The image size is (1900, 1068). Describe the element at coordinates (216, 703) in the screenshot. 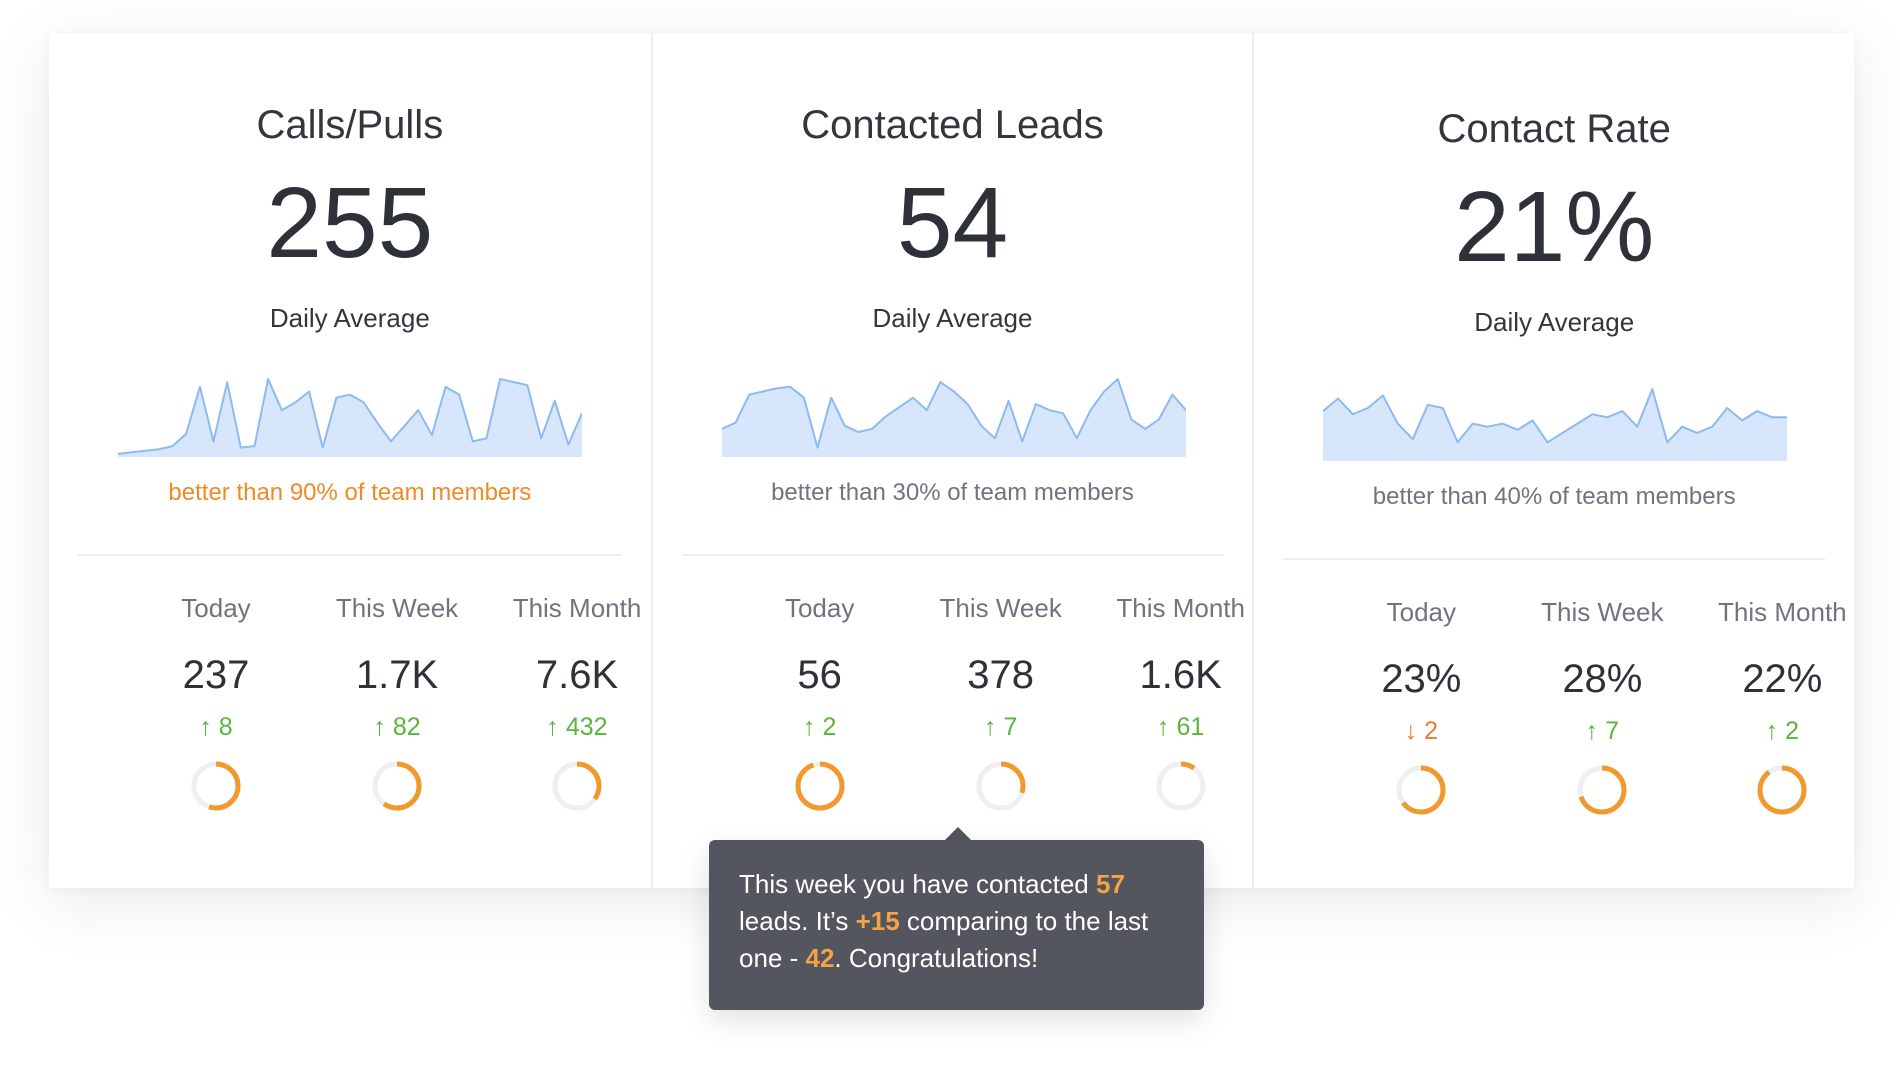

I see `stat-today: Today 237 ↑ 8` at that location.